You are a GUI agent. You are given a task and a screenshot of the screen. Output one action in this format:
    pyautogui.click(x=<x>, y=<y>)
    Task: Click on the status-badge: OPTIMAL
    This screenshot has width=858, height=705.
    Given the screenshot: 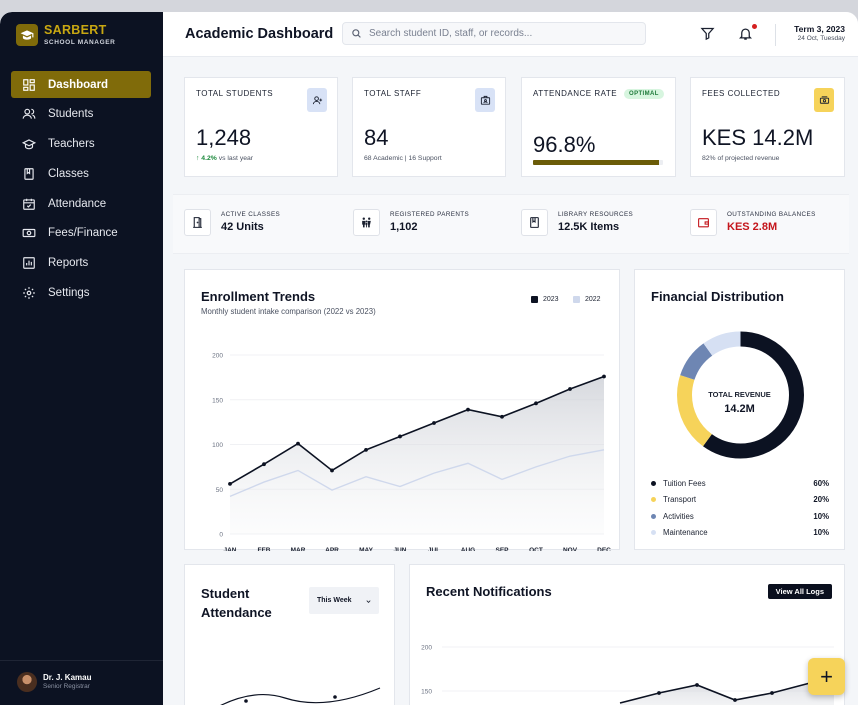 What is the action you would take?
    pyautogui.click(x=644, y=94)
    